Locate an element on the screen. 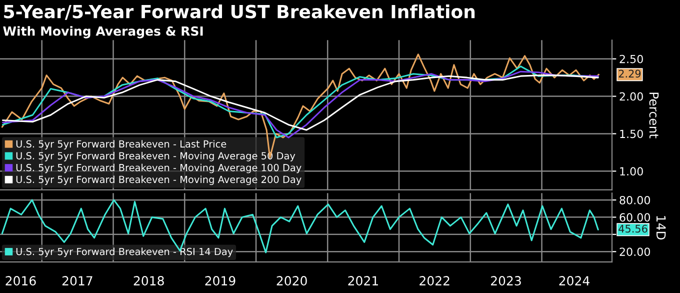  y-tick-label: 2.50 is located at coordinates (631, 59).